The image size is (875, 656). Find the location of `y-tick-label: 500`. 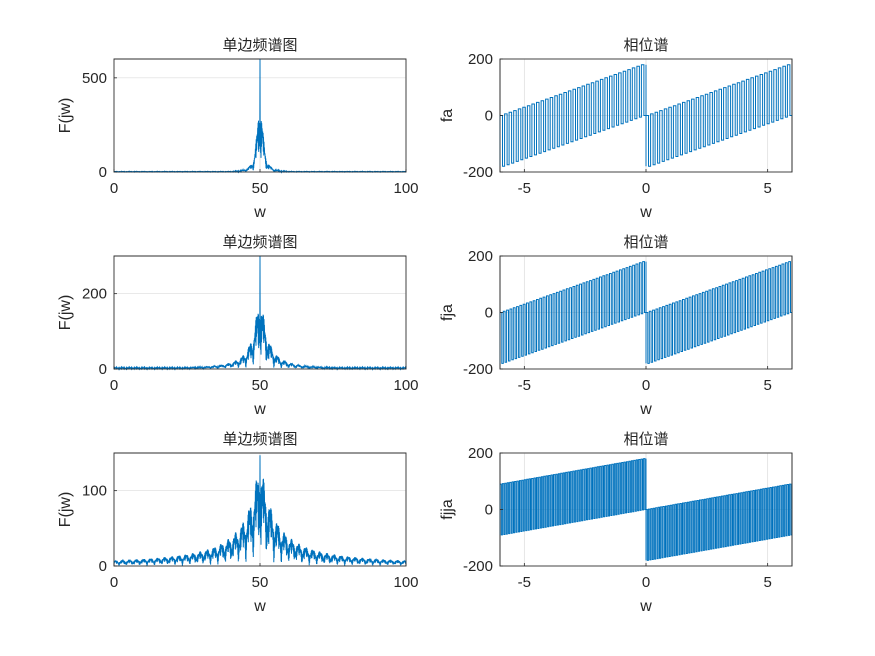

y-tick-label: 500 is located at coordinates (94, 78).